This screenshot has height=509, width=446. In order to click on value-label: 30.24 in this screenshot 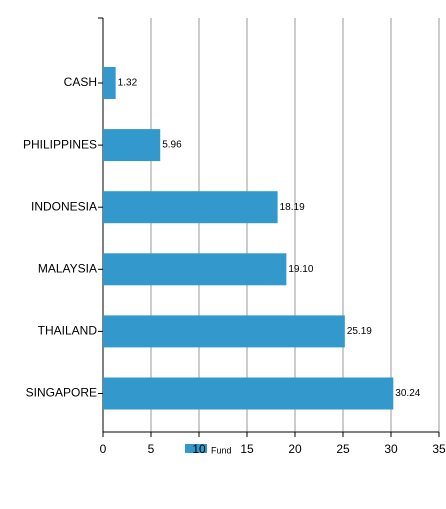, I will do `click(407, 393)`.